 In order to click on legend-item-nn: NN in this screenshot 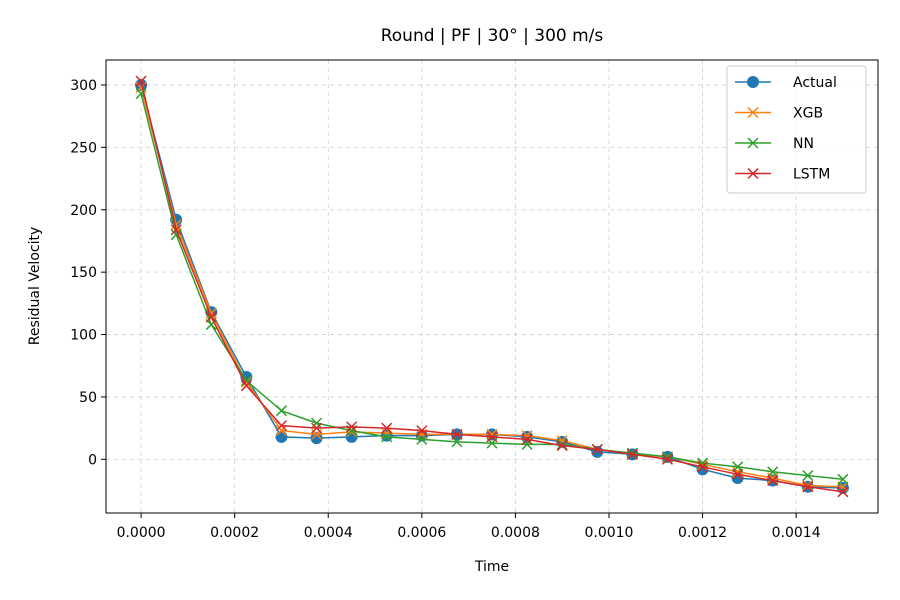, I will do `click(774, 144)`.